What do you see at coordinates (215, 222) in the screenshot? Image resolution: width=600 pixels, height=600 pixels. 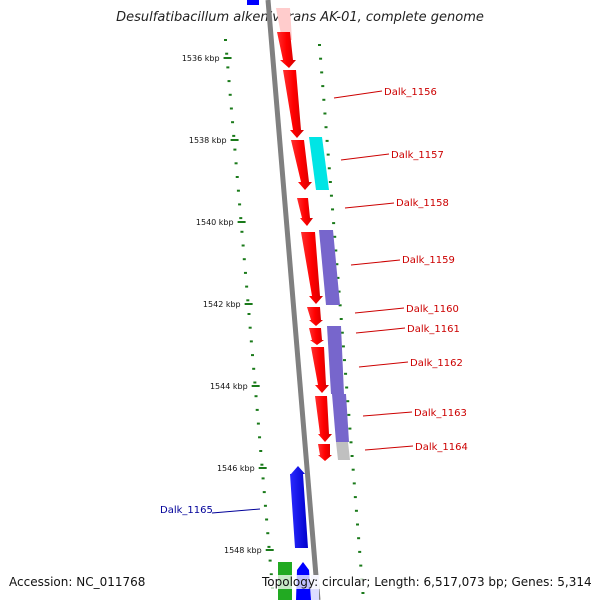 I see `scale-label: 1540 kbp` at bounding box center [215, 222].